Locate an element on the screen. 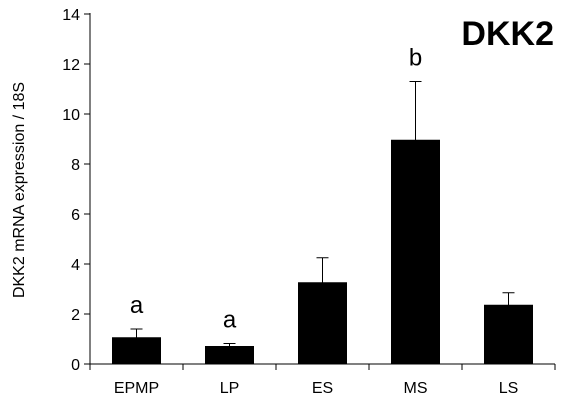 The image size is (568, 402). y-tick-label: 12 is located at coordinates (71, 65).